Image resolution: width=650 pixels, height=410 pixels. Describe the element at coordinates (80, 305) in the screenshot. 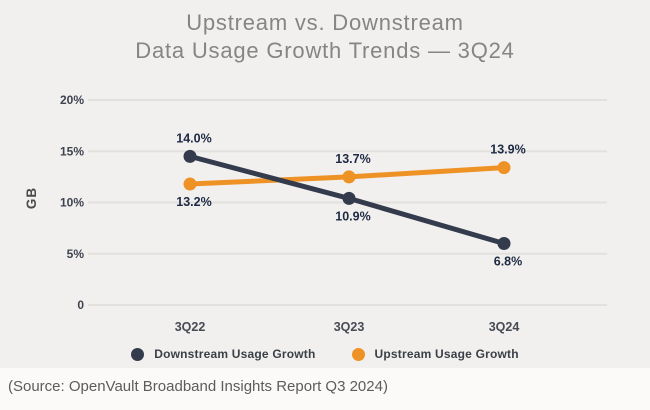

I see `y-tick-label: 0` at that location.